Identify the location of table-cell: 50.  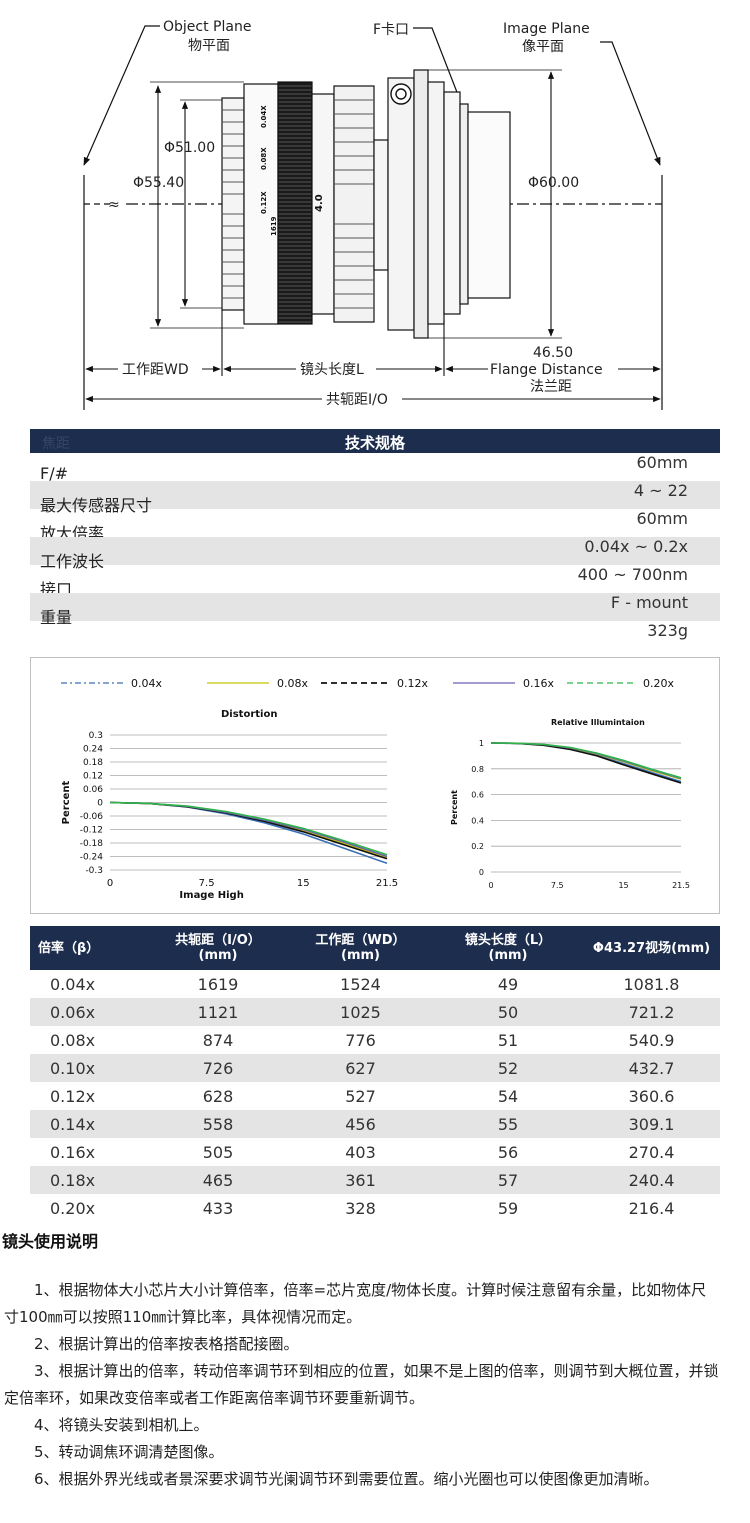
(508, 1012).